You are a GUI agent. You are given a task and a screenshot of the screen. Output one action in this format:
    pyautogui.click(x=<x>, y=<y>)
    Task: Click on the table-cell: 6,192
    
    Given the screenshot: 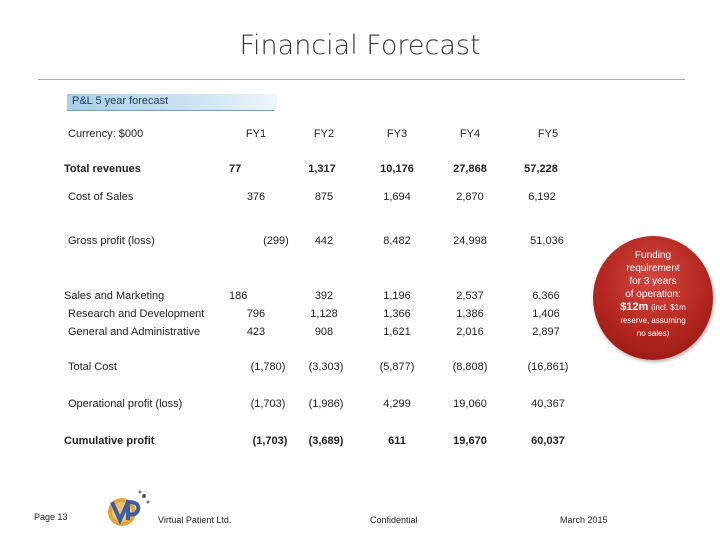 What is the action you would take?
    pyautogui.click(x=542, y=197)
    